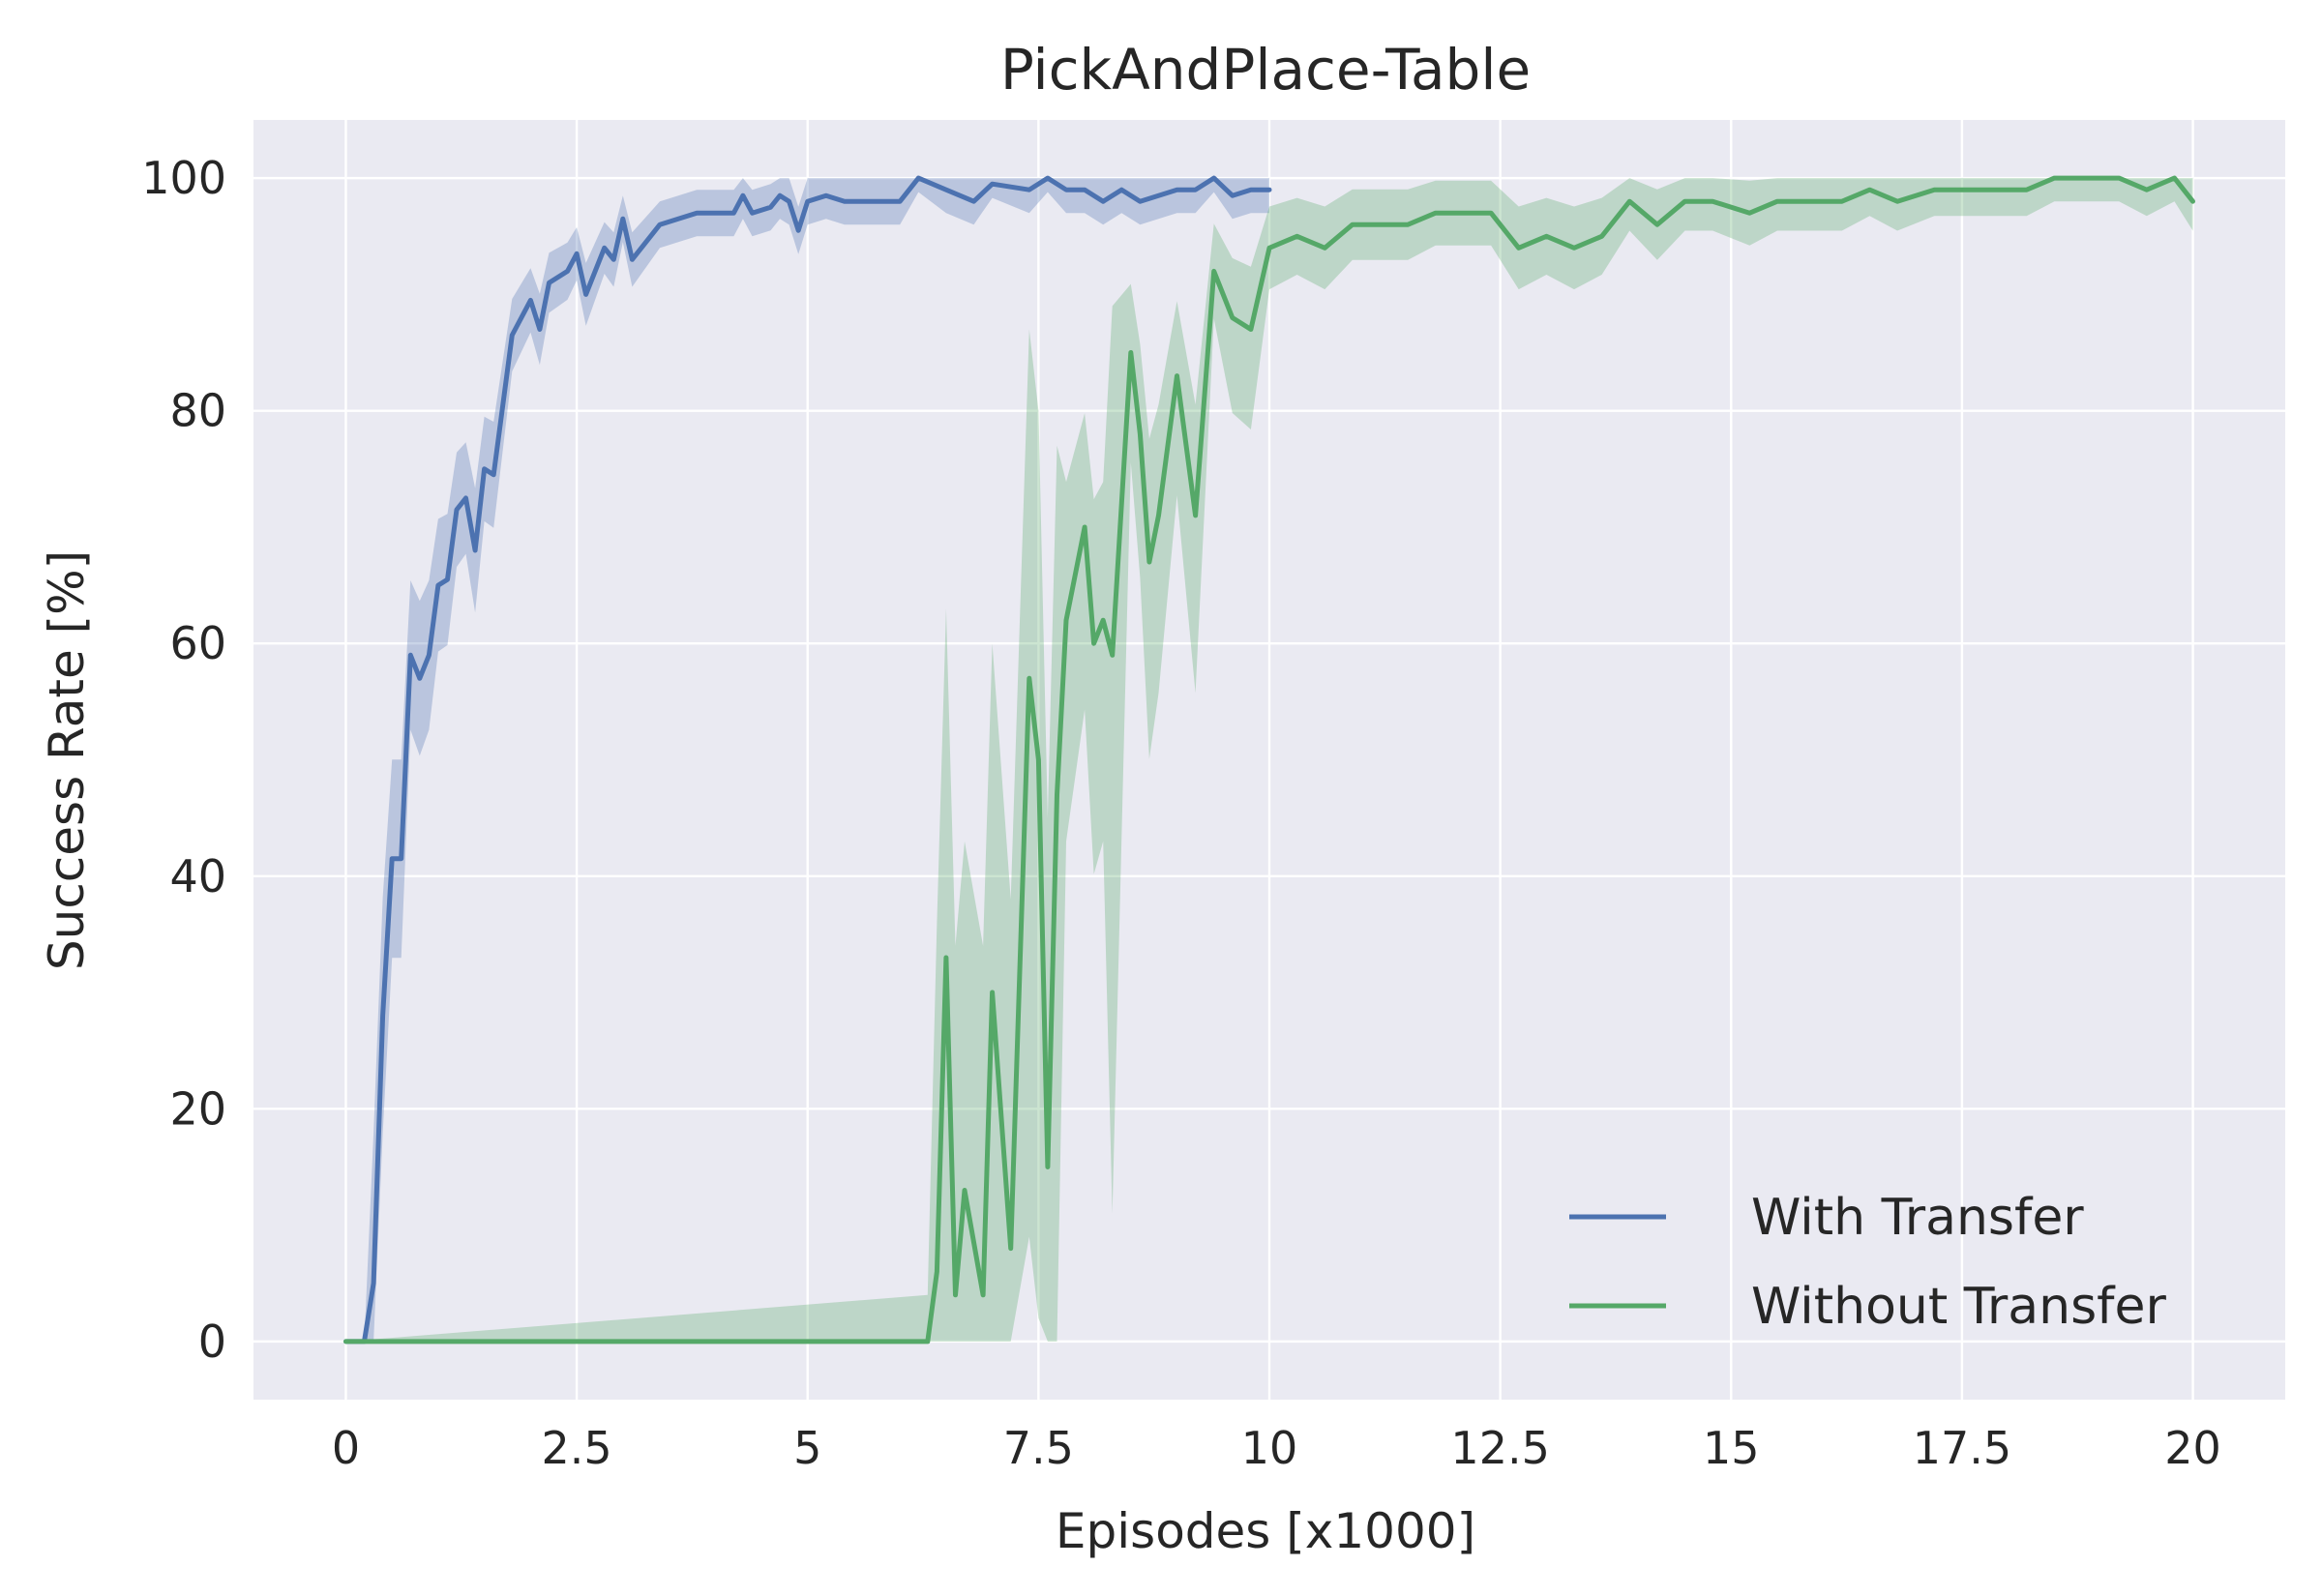 The image size is (2322, 1596). Describe the element at coordinates (1269, 1448) in the screenshot. I see `x-tick-label: 10` at that location.